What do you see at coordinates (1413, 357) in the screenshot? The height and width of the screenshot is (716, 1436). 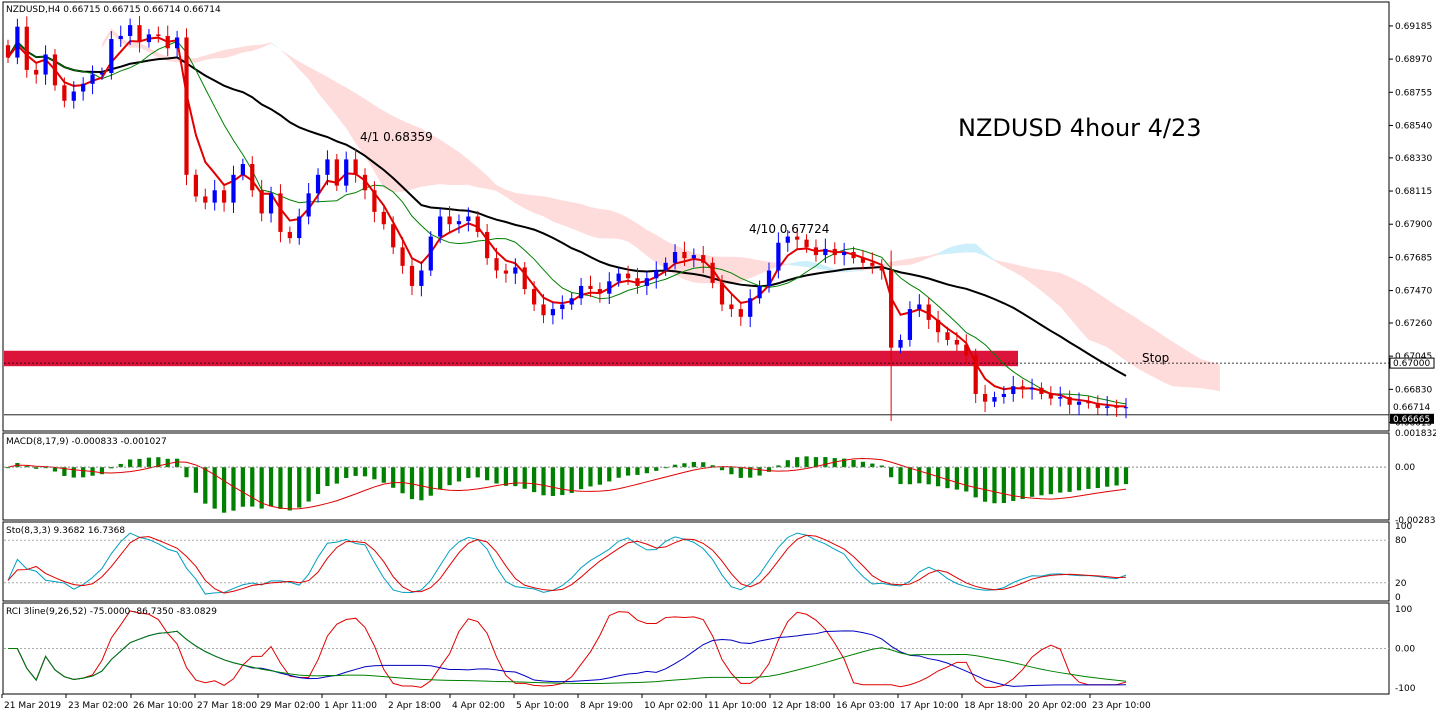 I see `main-y-tick-label: 0.67045` at bounding box center [1413, 357].